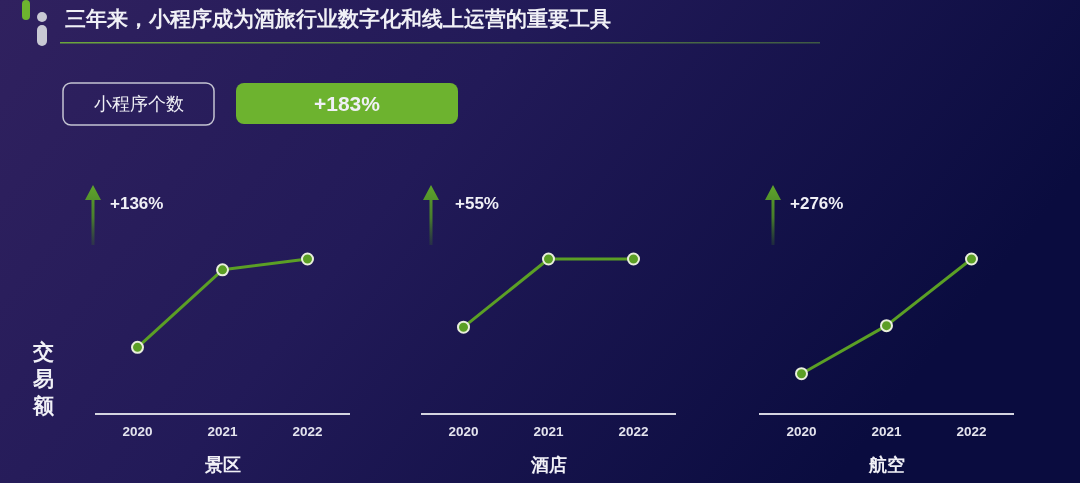 Image resolution: width=1080 pixels, height=483 pixels. I want to click on x-axis-title: 景区, so click(222, 465).